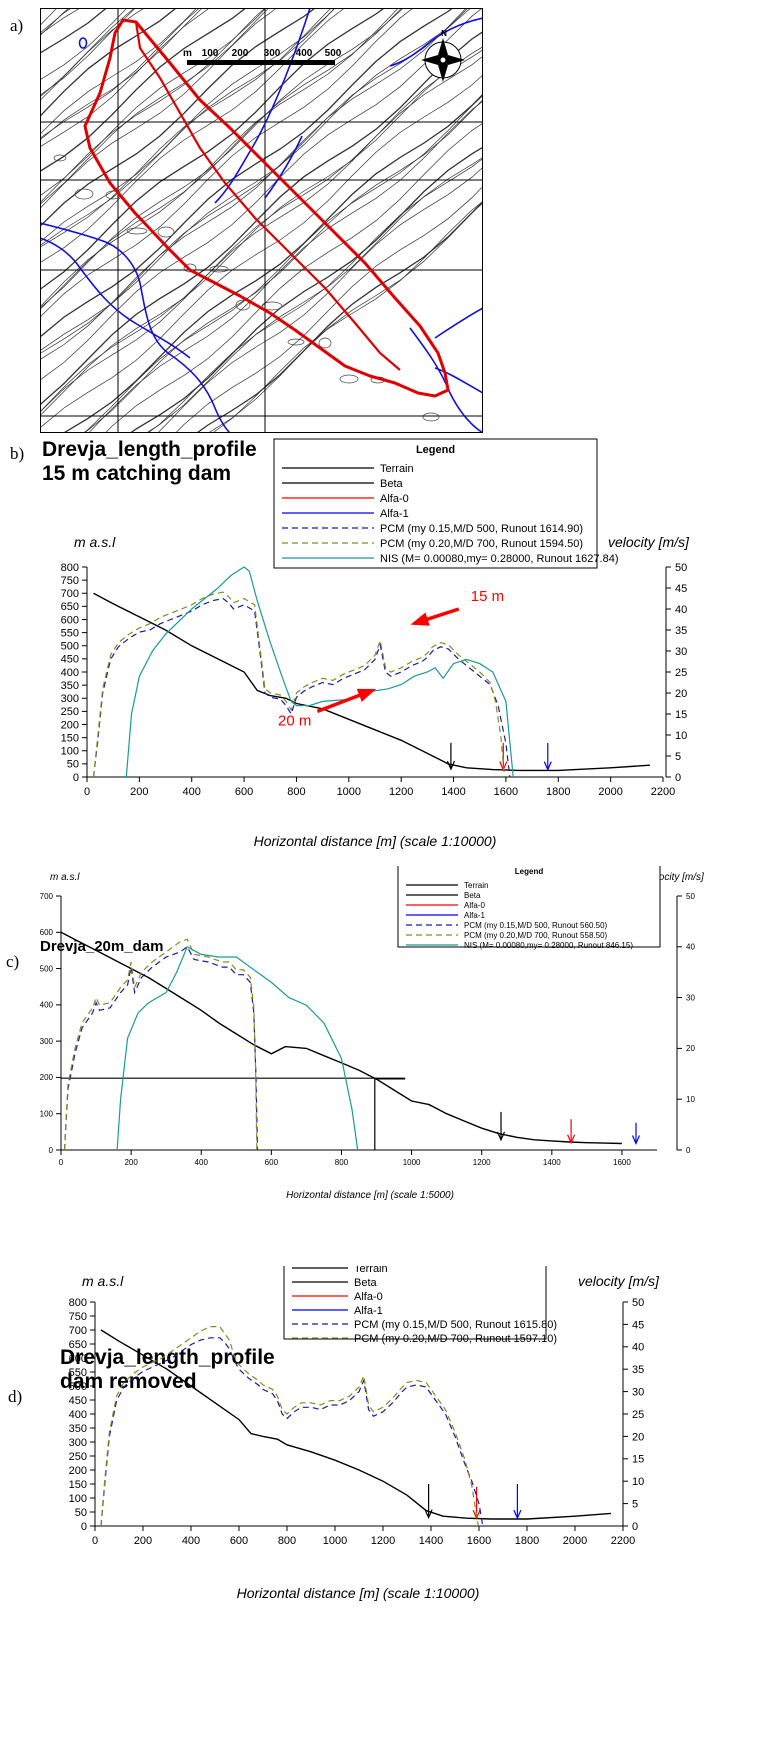  What do you see at coordinates (431, 1541) in the screenshot?
I see `x-tick-label: 1400` at bounding box center [431, 1541].